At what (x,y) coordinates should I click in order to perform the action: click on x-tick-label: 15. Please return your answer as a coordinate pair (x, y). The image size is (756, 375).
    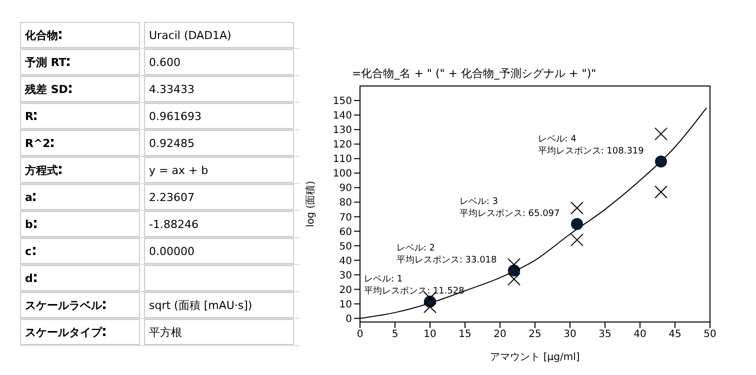
    Looking at the image, I should click on (465, 334).